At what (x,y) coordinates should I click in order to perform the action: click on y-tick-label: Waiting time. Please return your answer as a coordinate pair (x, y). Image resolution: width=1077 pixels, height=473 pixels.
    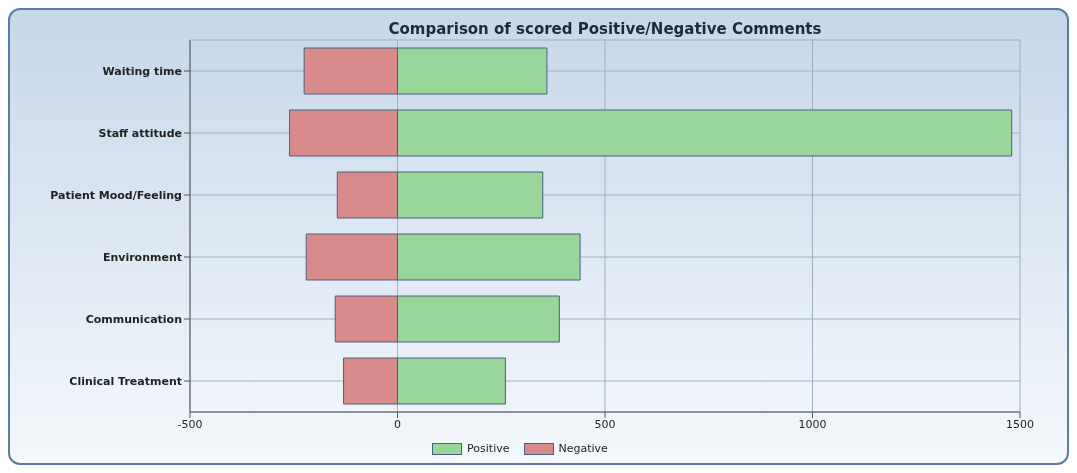
    Looking at the image, I should click on (142, 71).